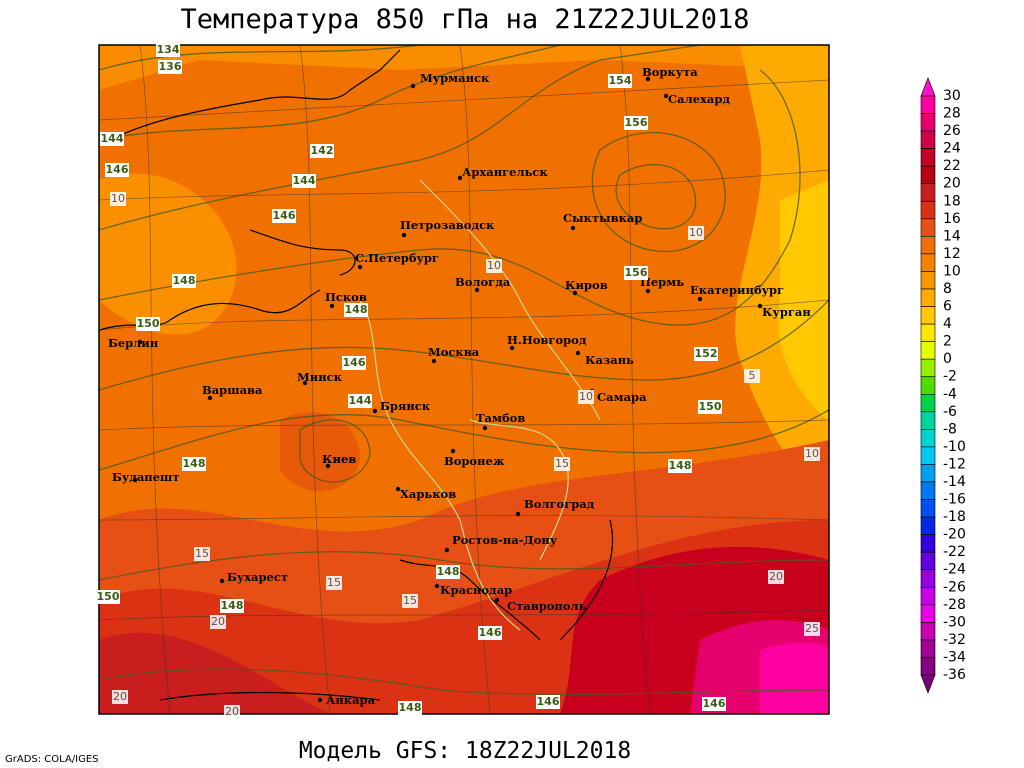 Image resolution: width=1024 pixels, height=768 pixels. I want to click on model-caption: Модель GFS: 18Z22JUL2018, so click(465, 751).